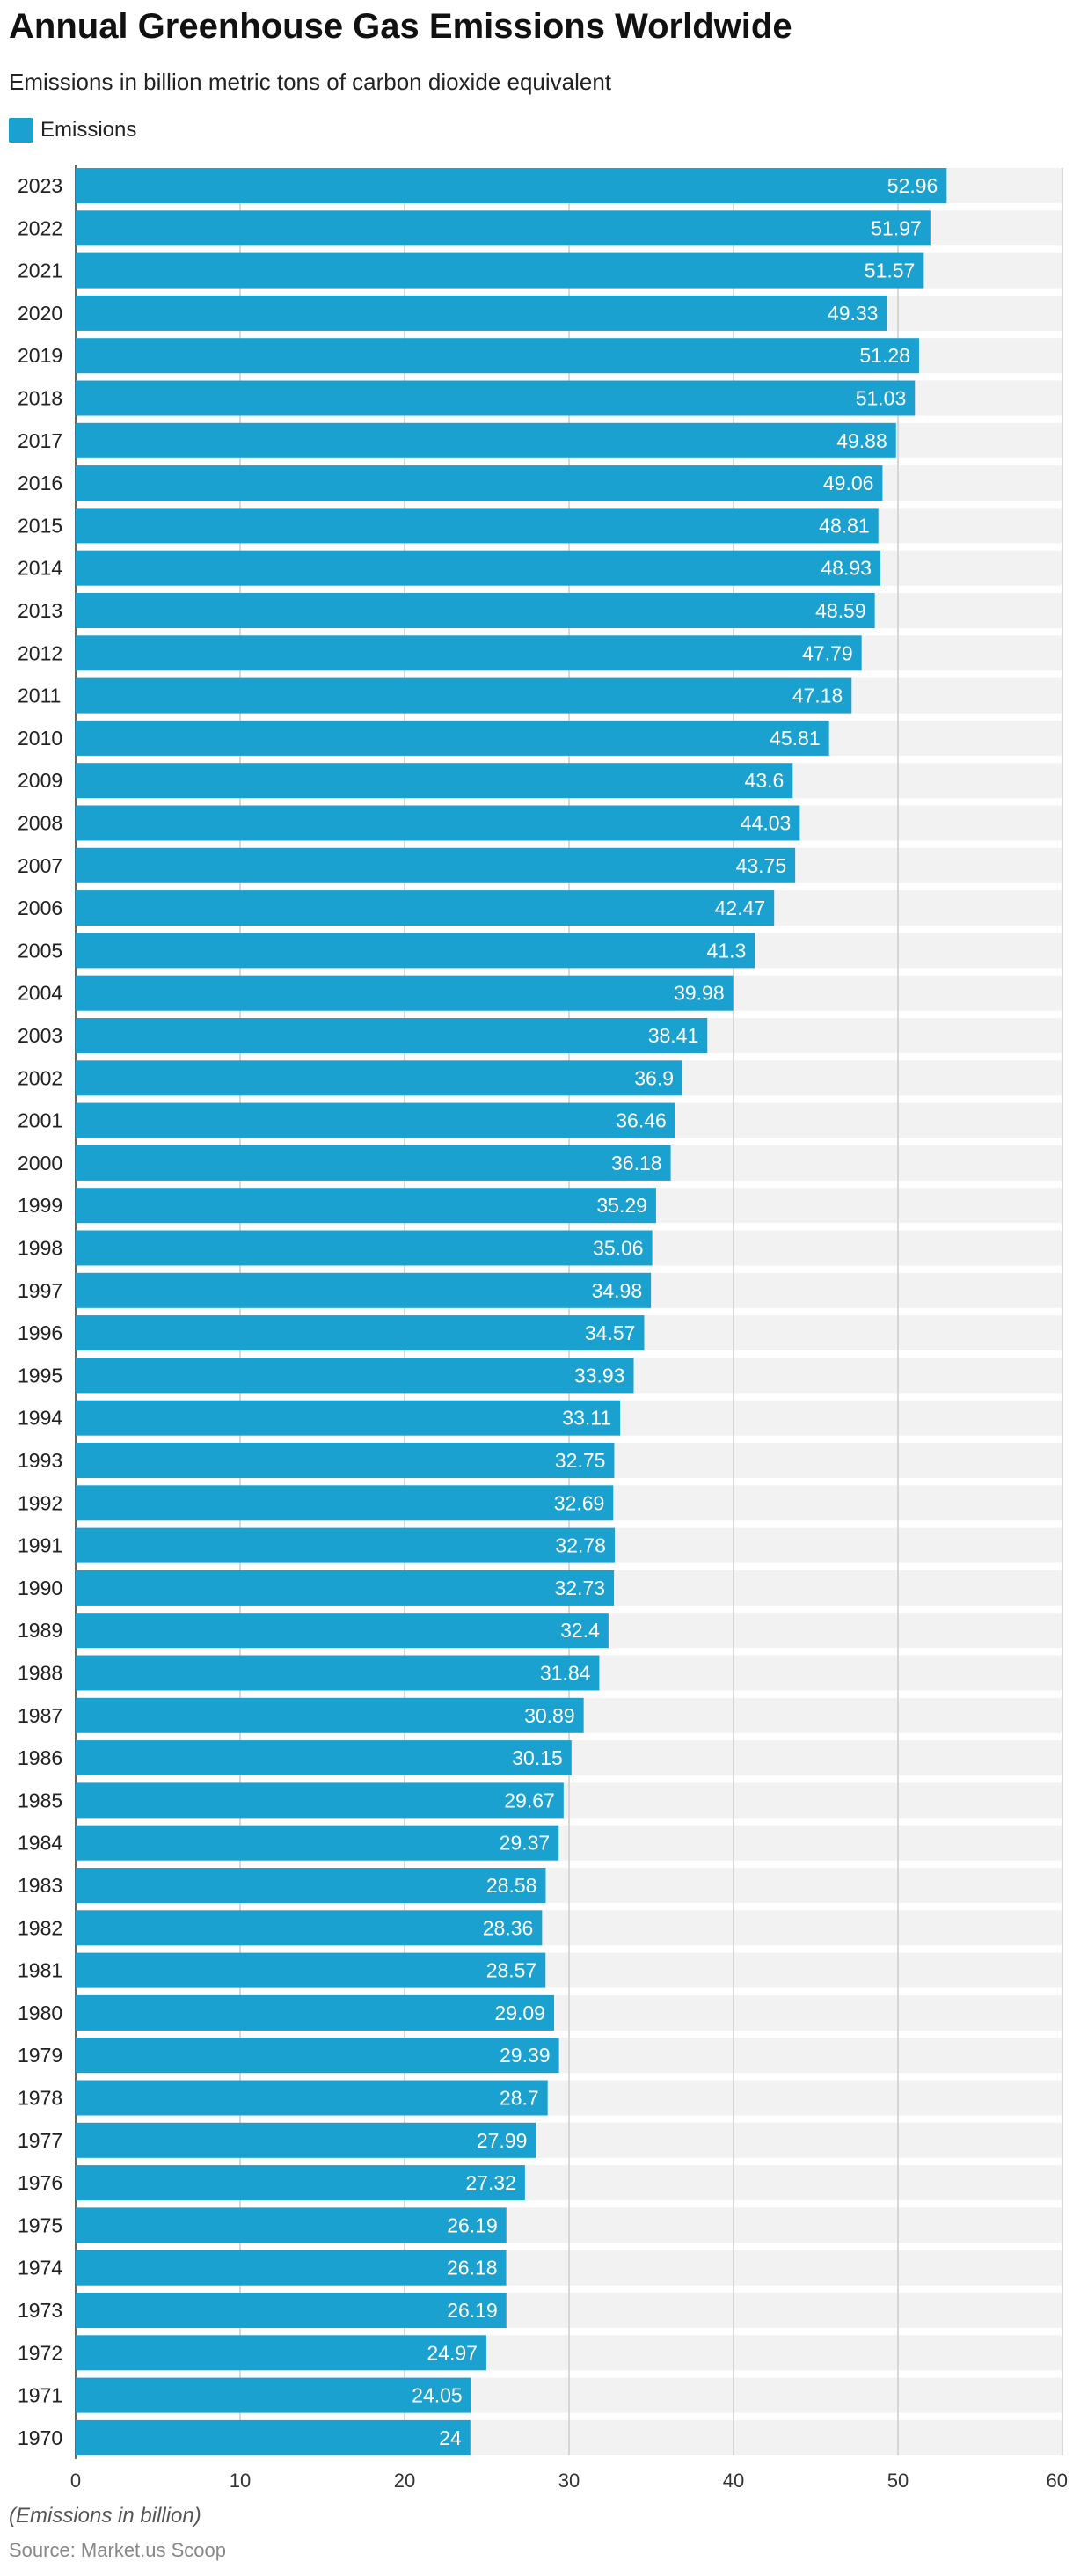 The width and height of the screenshot is (1073, 2576). I want to click on category-label: 1999, so click(40, 1205).